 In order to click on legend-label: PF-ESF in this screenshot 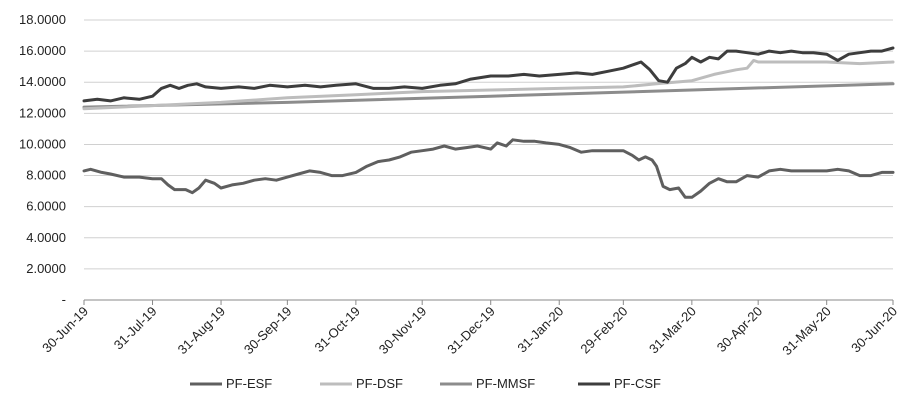, I will do `click(249, 383)`.